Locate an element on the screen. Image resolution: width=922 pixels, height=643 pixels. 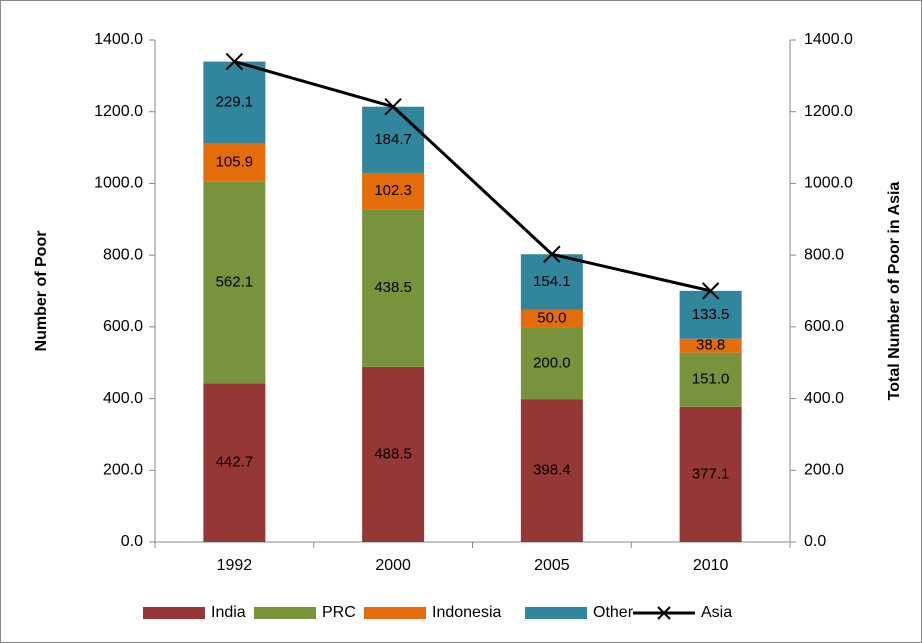
legend-label: Other is located at coordinates (613, 612).